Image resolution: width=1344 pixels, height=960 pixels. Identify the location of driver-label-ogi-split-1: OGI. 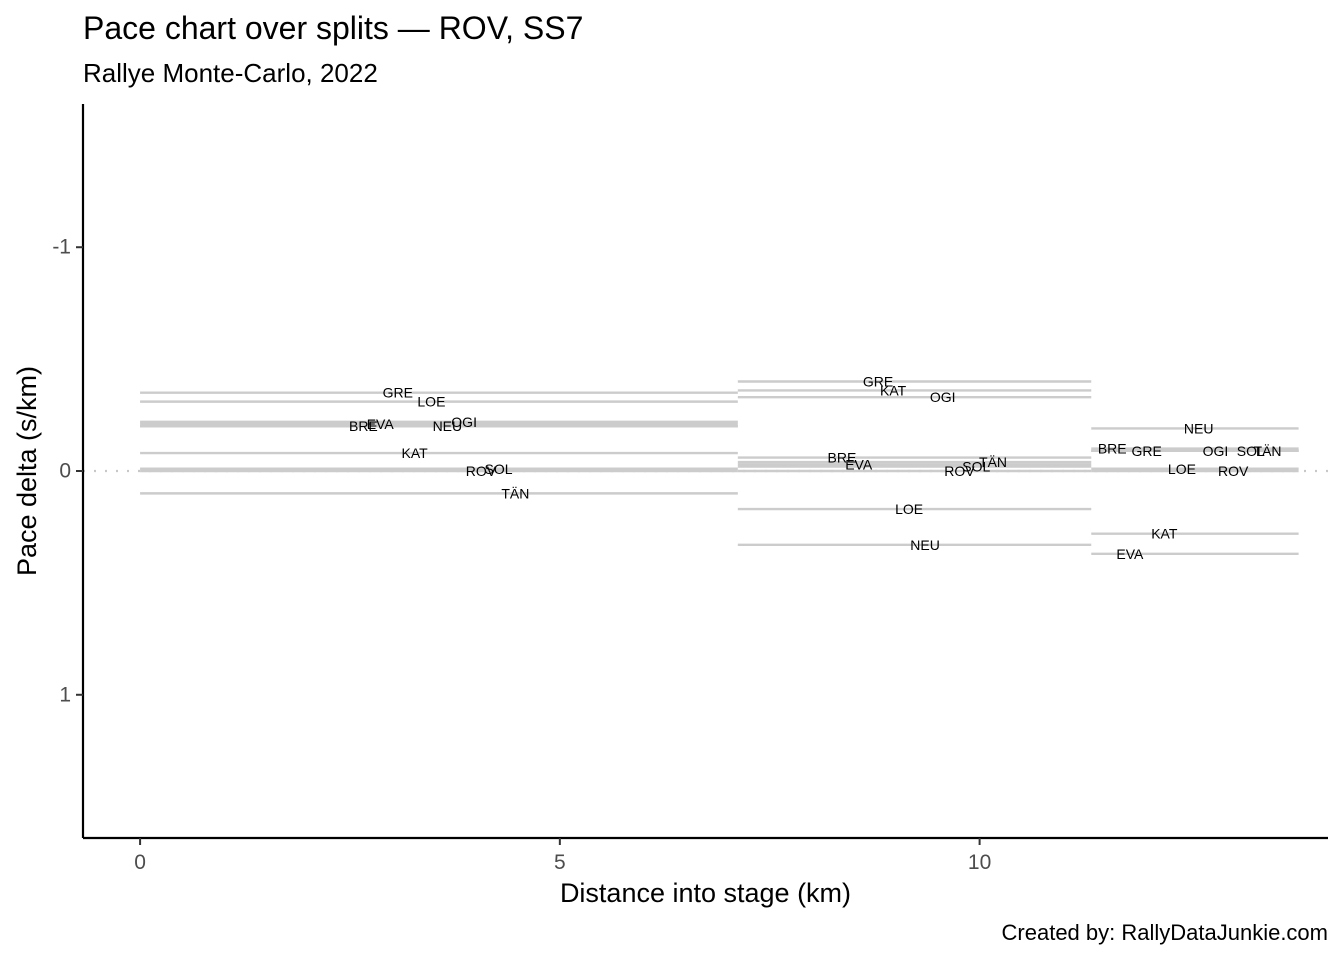
(464, 422).